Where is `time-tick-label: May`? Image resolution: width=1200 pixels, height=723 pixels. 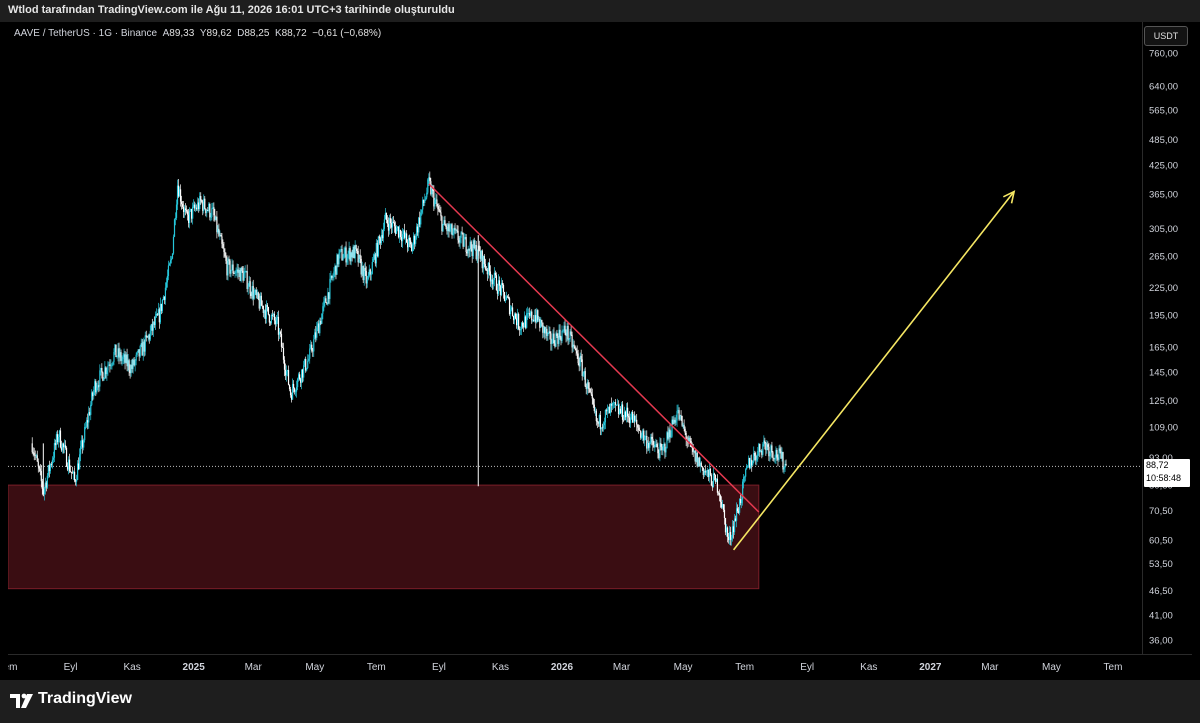 time-tick-label: May is located at coordinates (314, 667).